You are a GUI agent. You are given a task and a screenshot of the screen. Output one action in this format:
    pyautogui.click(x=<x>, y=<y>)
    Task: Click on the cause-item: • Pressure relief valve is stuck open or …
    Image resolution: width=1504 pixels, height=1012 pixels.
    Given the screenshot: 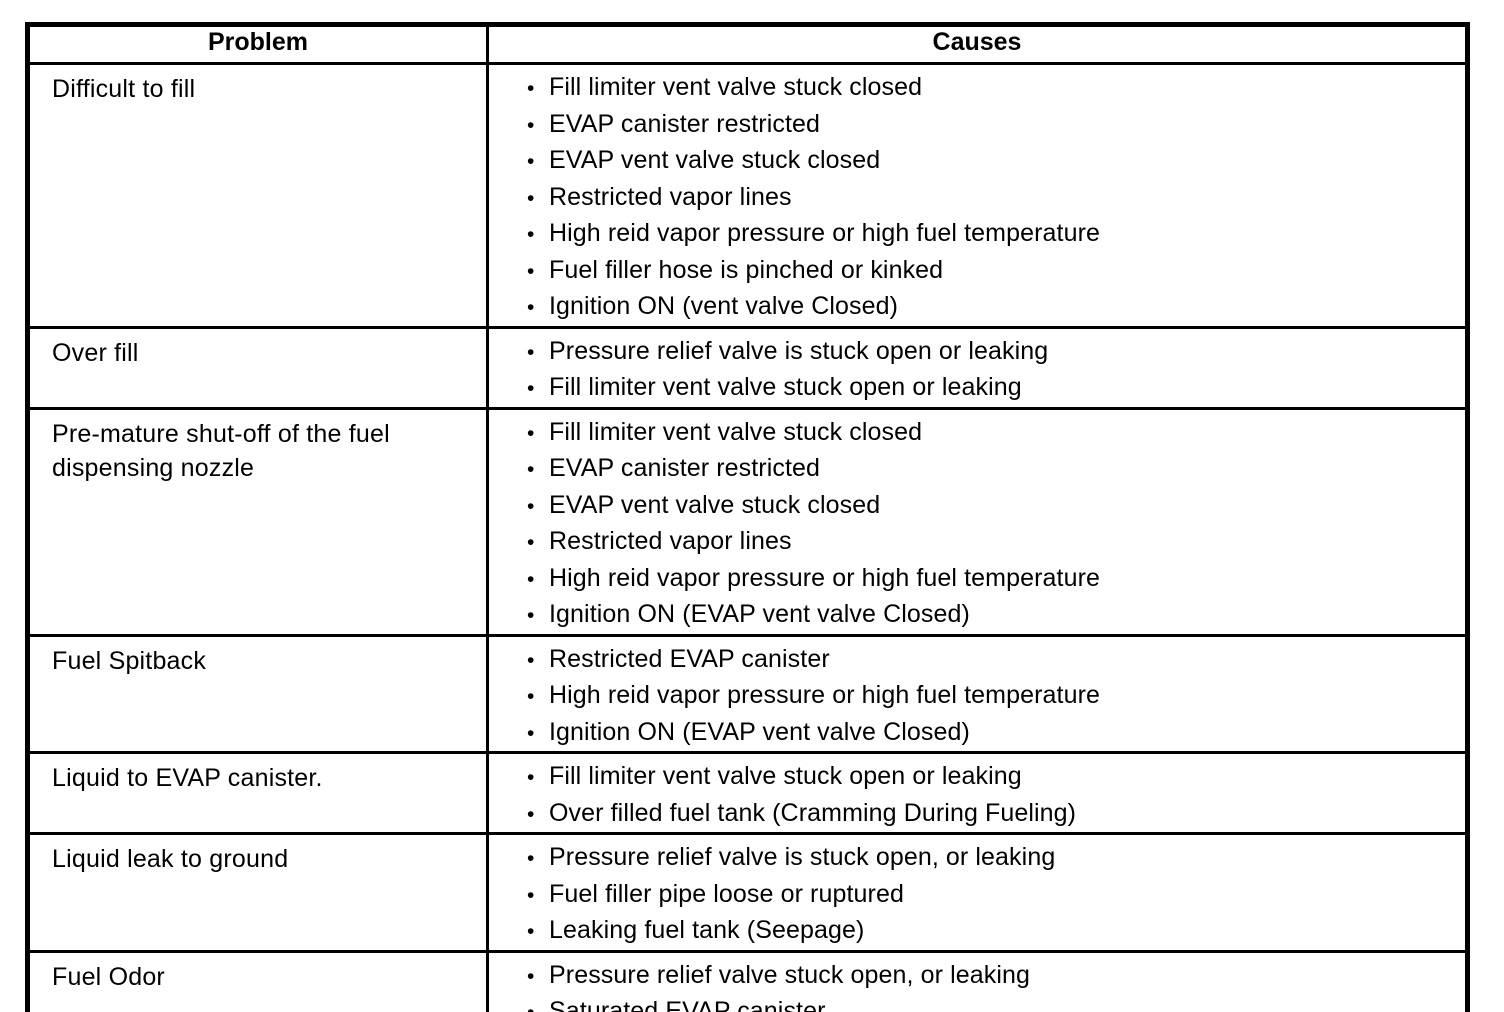 What is the action you would take?
    pyautogui.click(x=991, y=352)
    